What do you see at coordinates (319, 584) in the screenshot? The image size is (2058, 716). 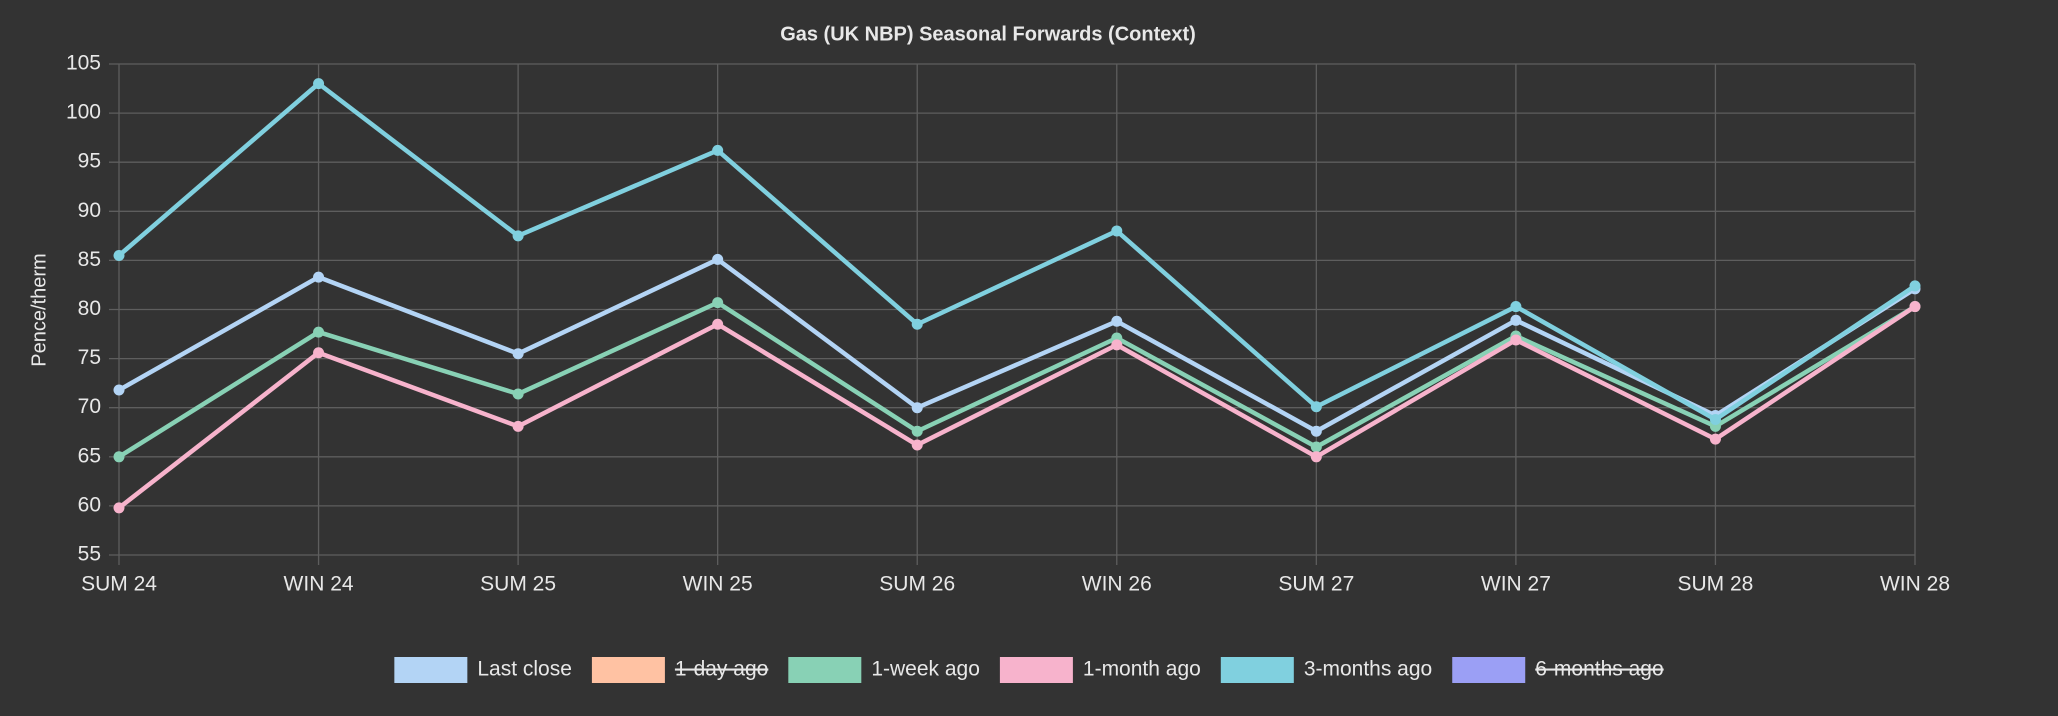 I see `x-tick-label: WIN 24` at bounding box center [319, 584].